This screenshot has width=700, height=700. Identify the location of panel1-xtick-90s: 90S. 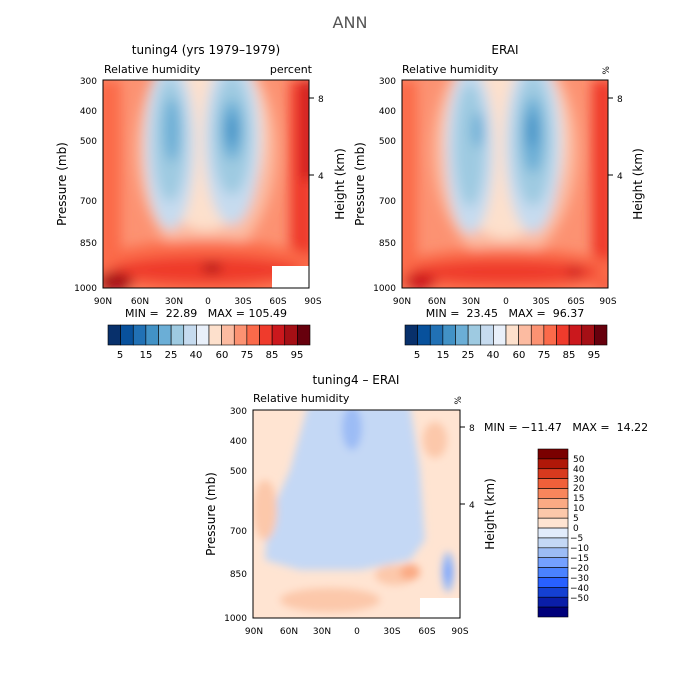
(312, 302).